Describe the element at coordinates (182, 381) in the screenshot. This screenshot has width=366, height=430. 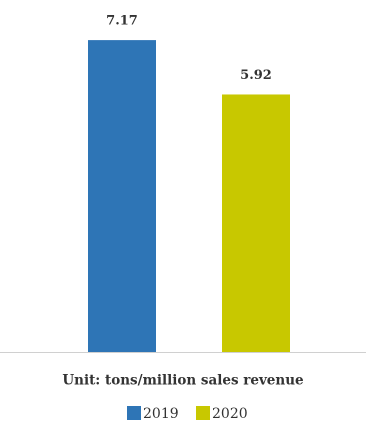
I see `axis-caption: Unit: tons/million sales revenue` at that location.